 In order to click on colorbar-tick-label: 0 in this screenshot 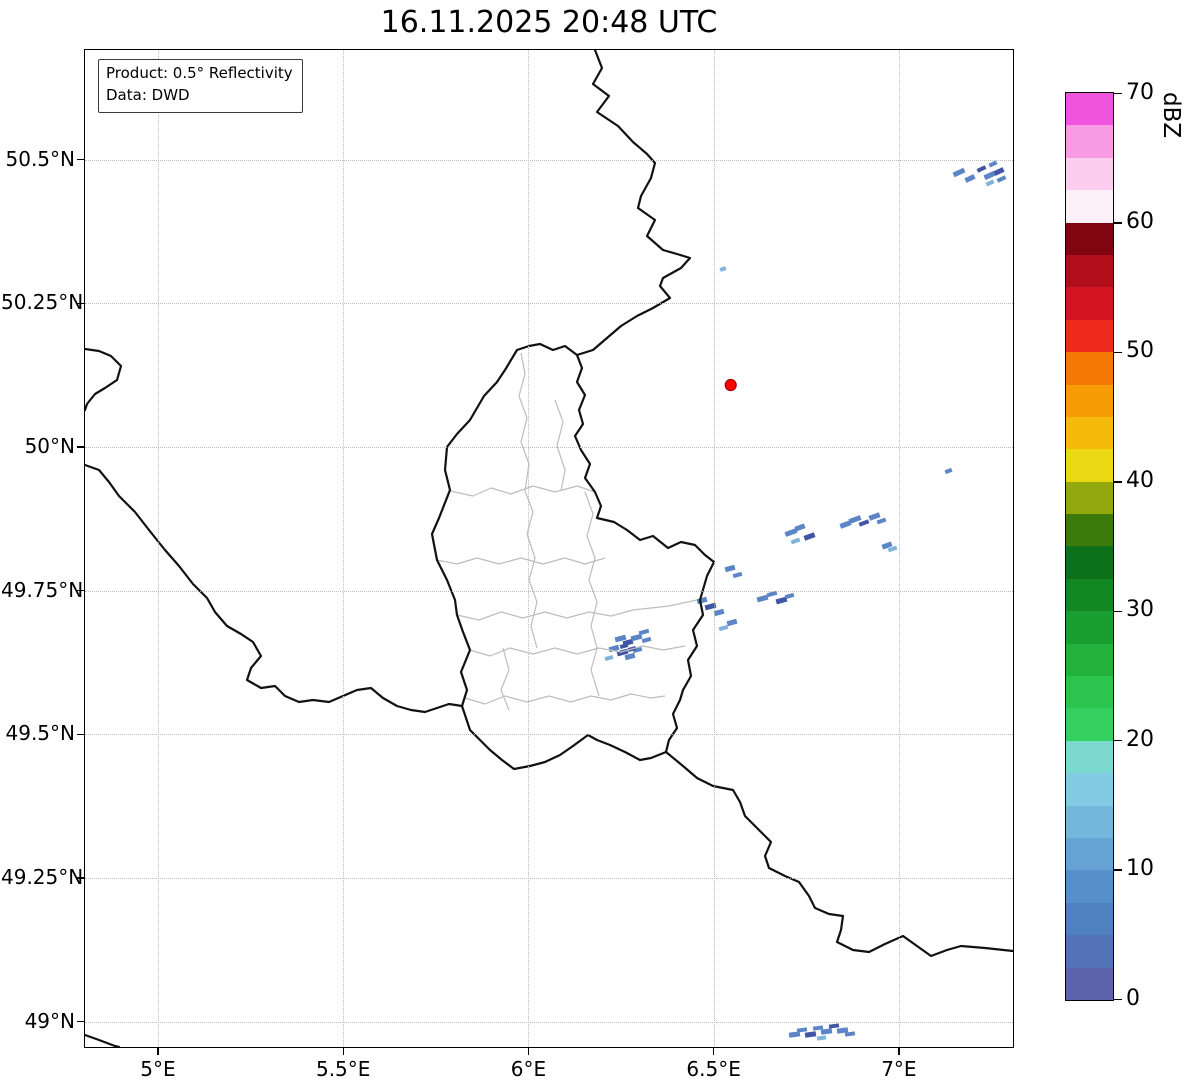, I will do `click(1133, 998)`.